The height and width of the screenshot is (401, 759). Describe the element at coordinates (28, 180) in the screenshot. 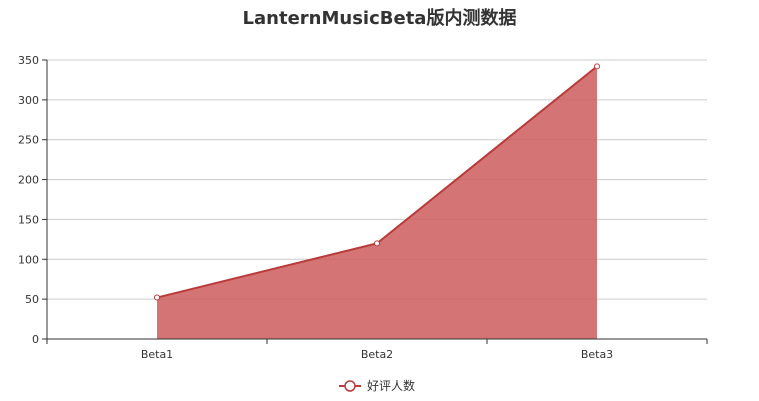

I see `y-tick-label: 200` at that location.